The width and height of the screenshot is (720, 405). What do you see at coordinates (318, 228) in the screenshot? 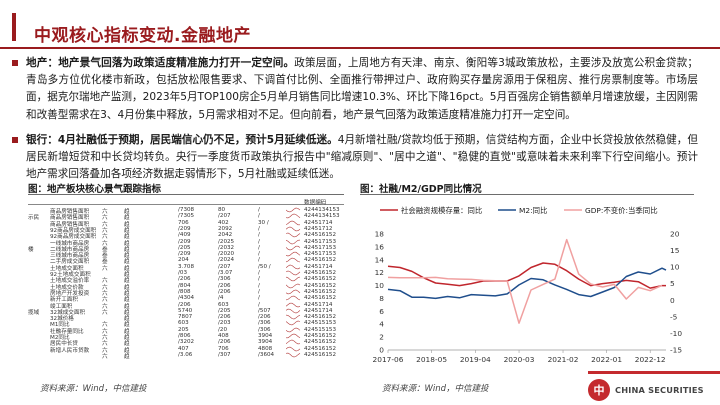
I see `table-code-cell: 42451712` at bounding box center [318, 228].